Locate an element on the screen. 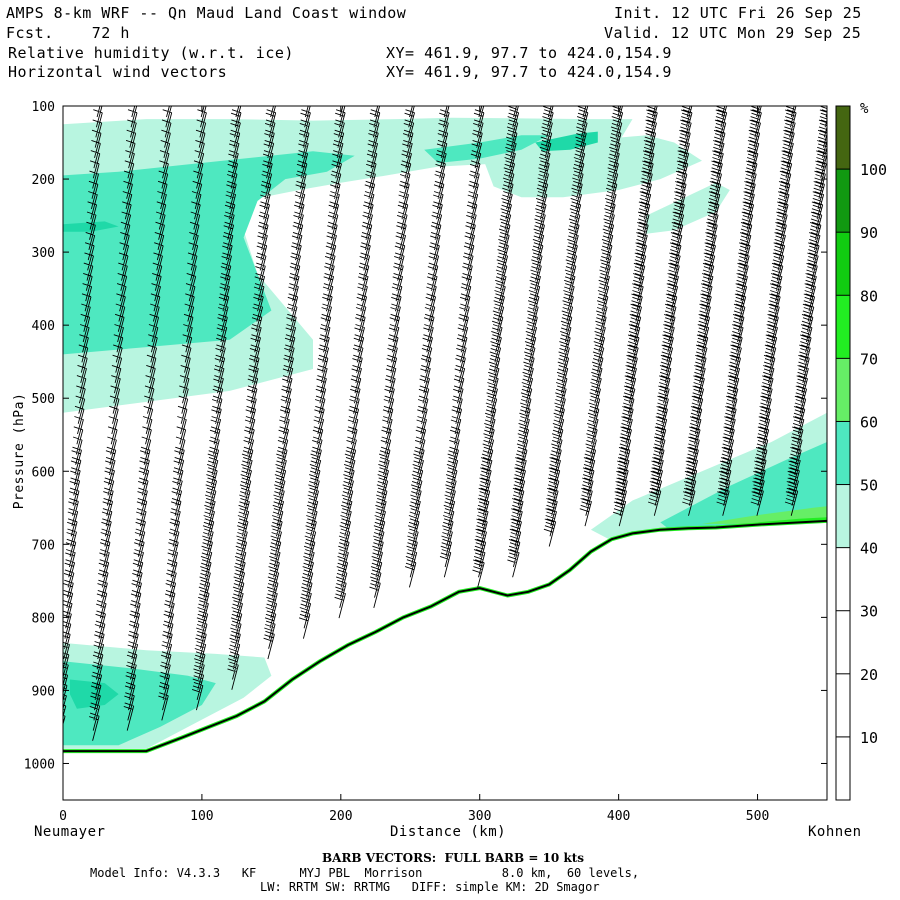 The width and height of the screenshot is (900, 900). colorbar-label: 10 is located at coordinates (869, 738).